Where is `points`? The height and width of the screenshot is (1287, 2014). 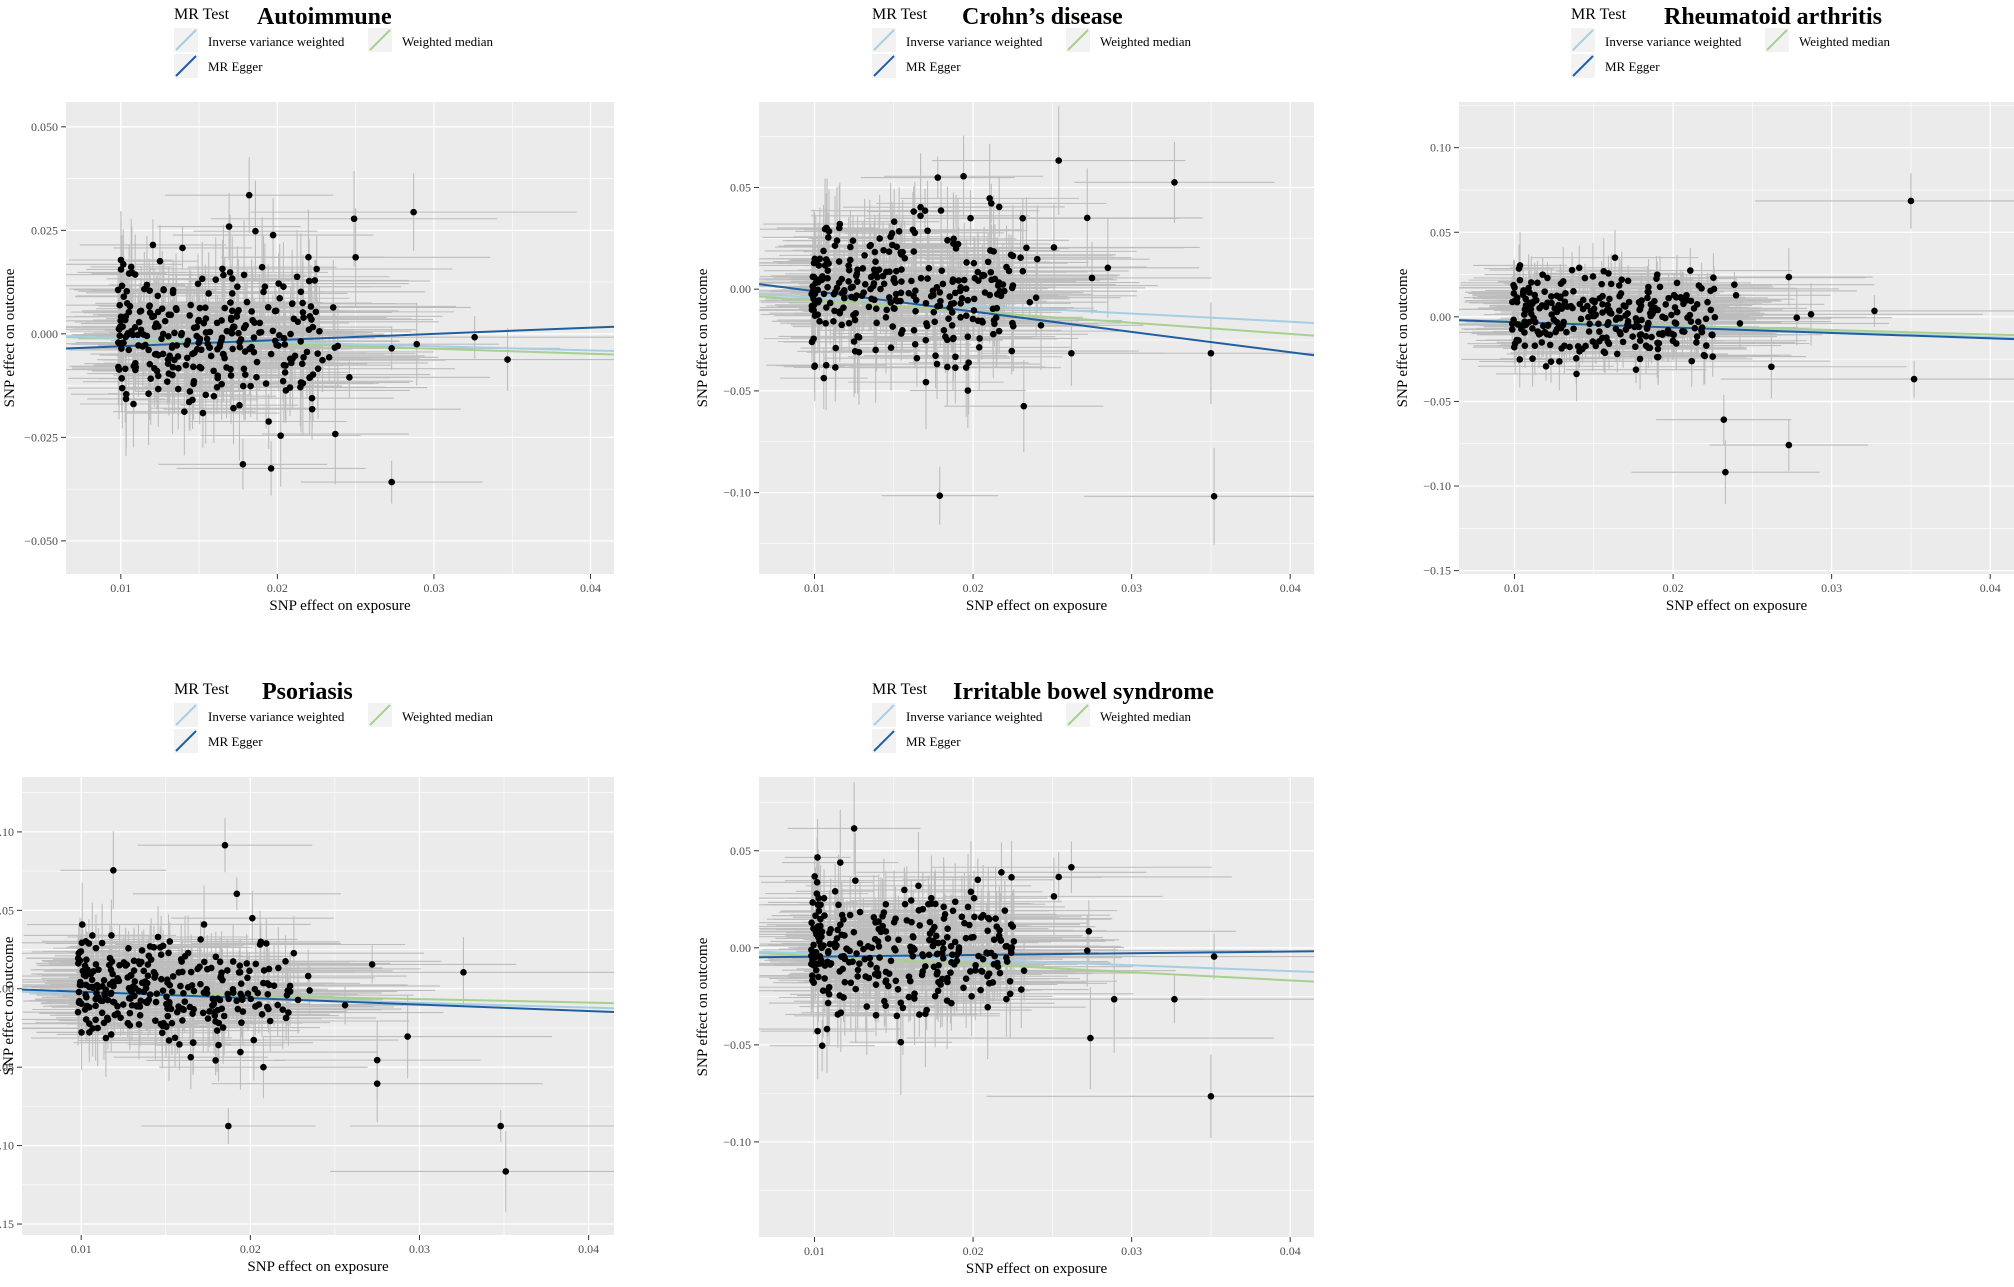 points is located at coordinates (1013, 962).